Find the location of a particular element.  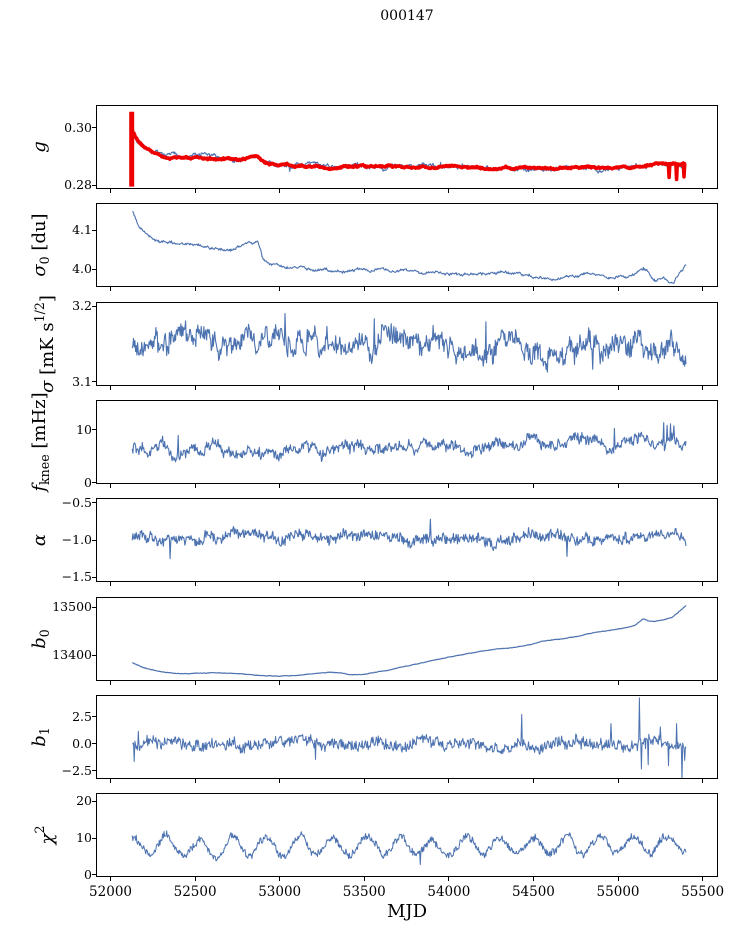

series-chi2-line is located at coordinates (409, 848).